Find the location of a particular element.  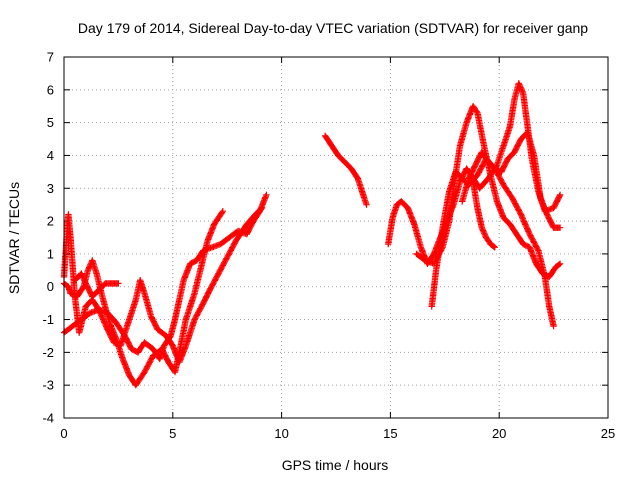

y-tick-label: -3 is located at coordinates (48, 385).